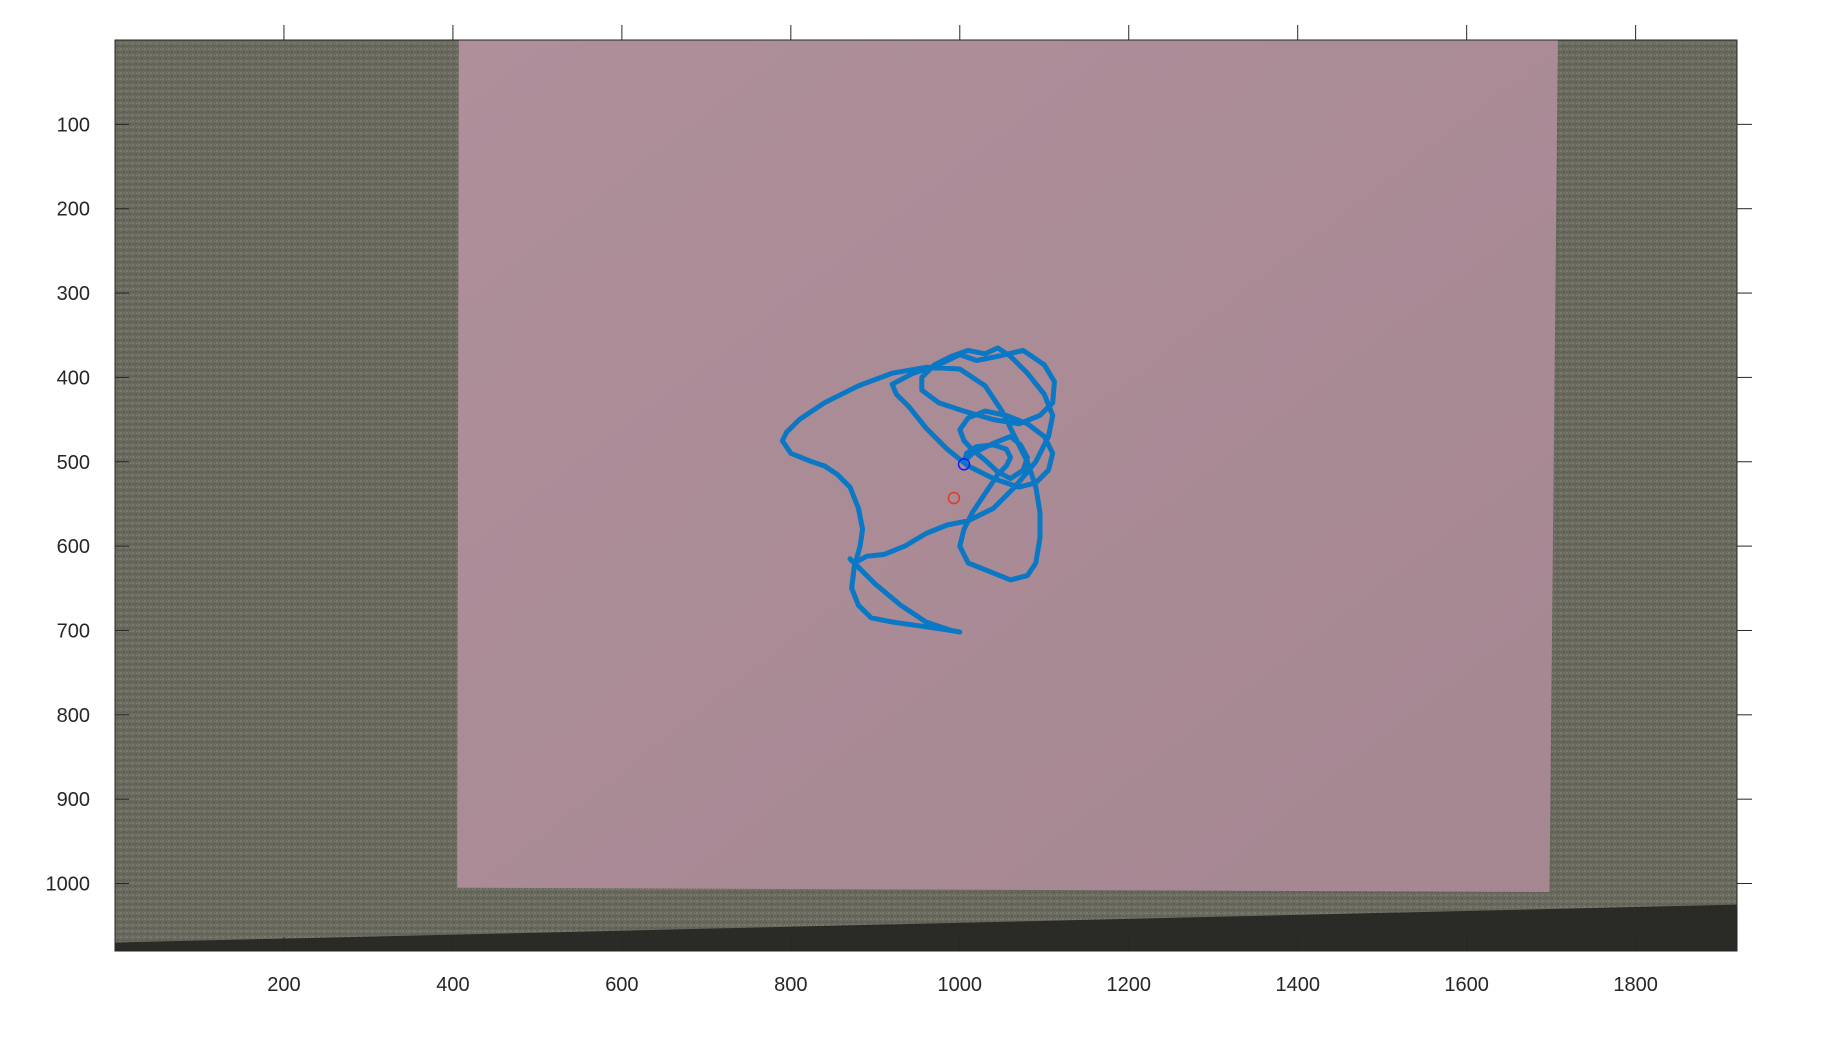  I want to click on y-tick-label: 700, so click(73, 631).